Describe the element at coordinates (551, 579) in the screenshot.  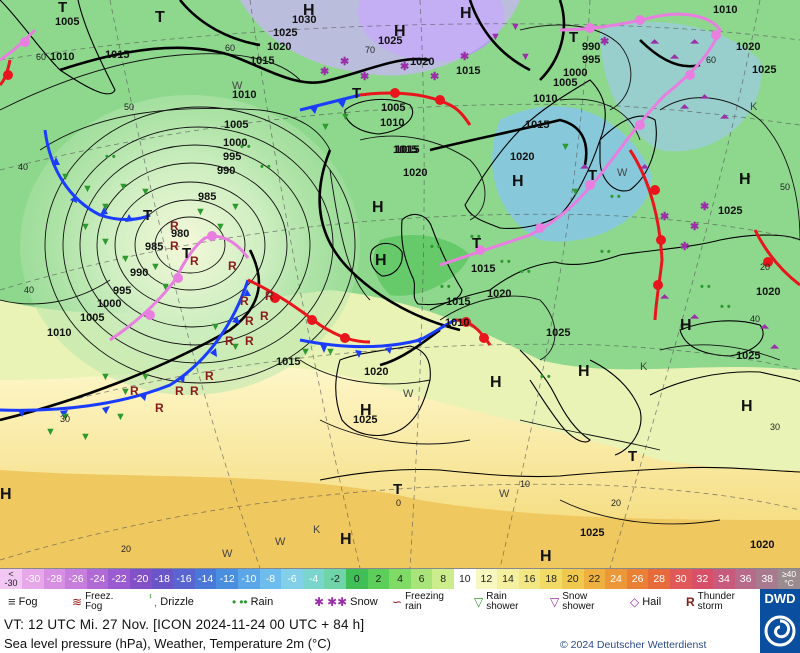
I see `scale-cell: 18` at that location.